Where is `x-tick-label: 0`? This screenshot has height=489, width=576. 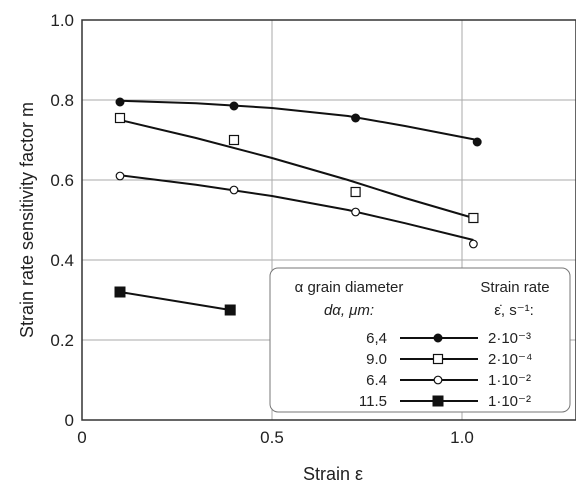
x-tick-label: 0 is located at coordinates (81, 437).